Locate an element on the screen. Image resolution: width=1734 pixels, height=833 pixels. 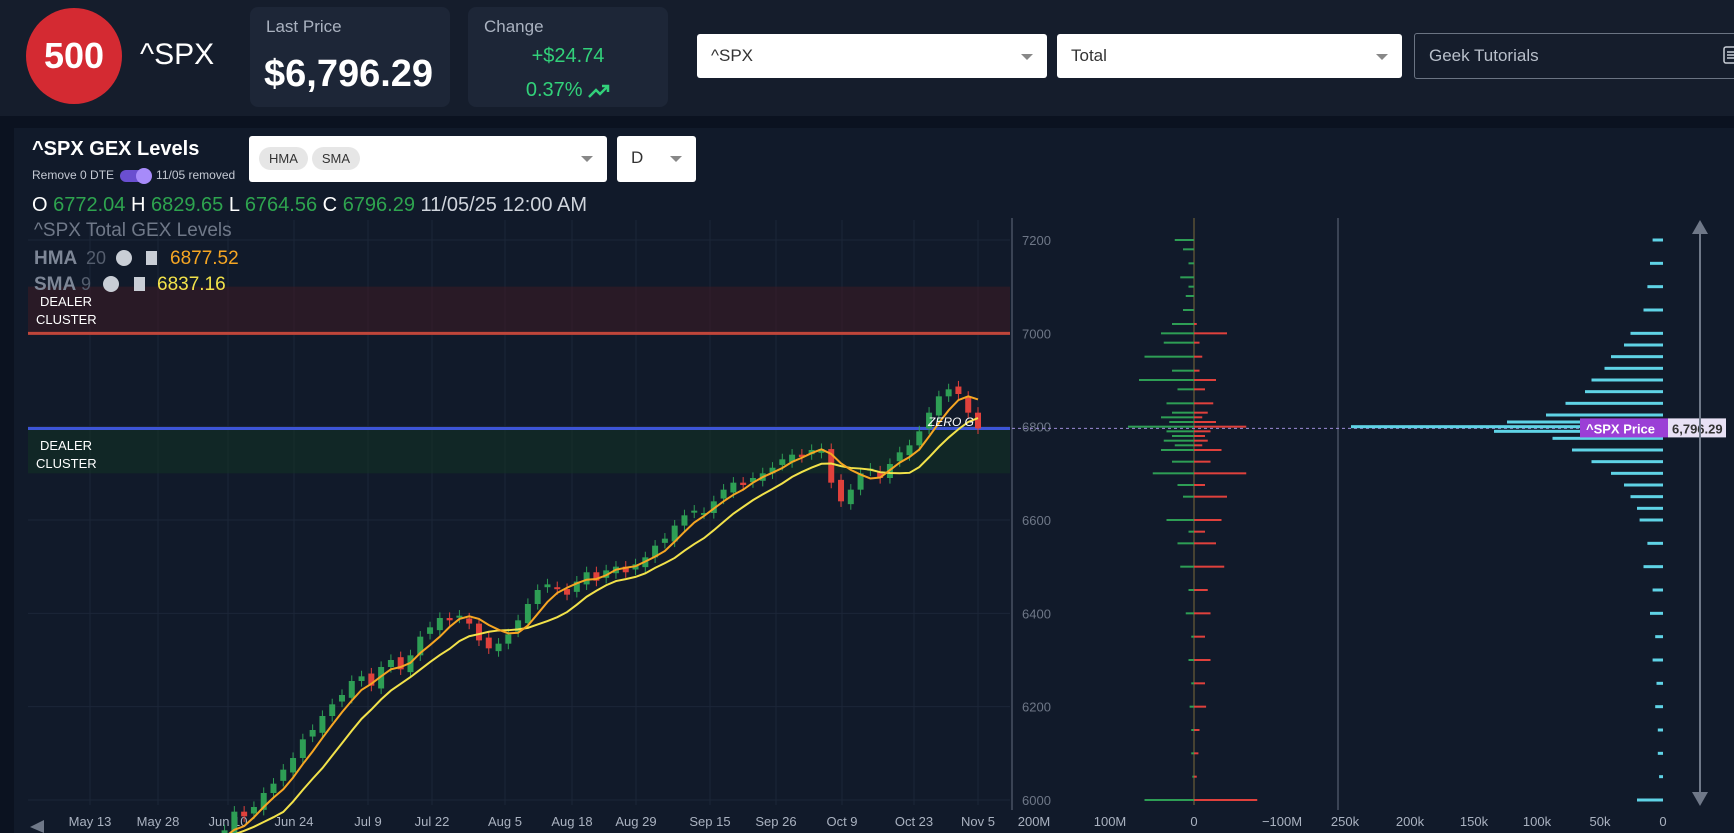
symbol-select-value: ^SPX is located at coordinates (732, 55).